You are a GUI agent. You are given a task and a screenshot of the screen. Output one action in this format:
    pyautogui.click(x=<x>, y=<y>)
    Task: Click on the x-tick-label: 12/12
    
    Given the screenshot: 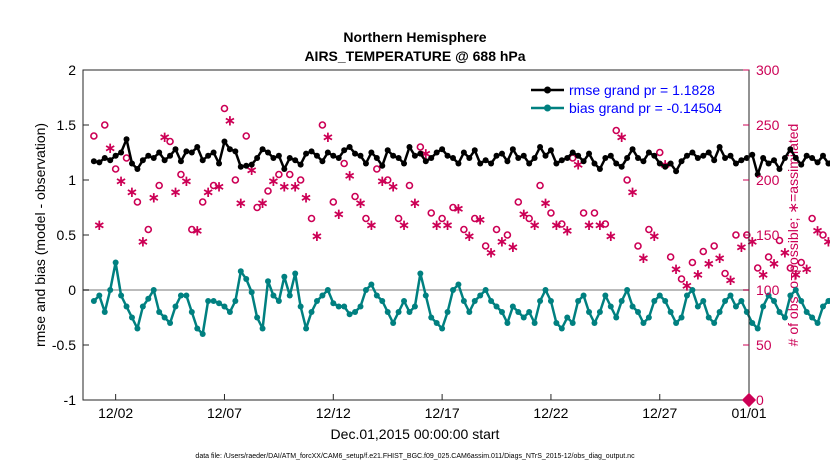 What is the action you would take?
    pyautogui.click(x=333, y=413)
    